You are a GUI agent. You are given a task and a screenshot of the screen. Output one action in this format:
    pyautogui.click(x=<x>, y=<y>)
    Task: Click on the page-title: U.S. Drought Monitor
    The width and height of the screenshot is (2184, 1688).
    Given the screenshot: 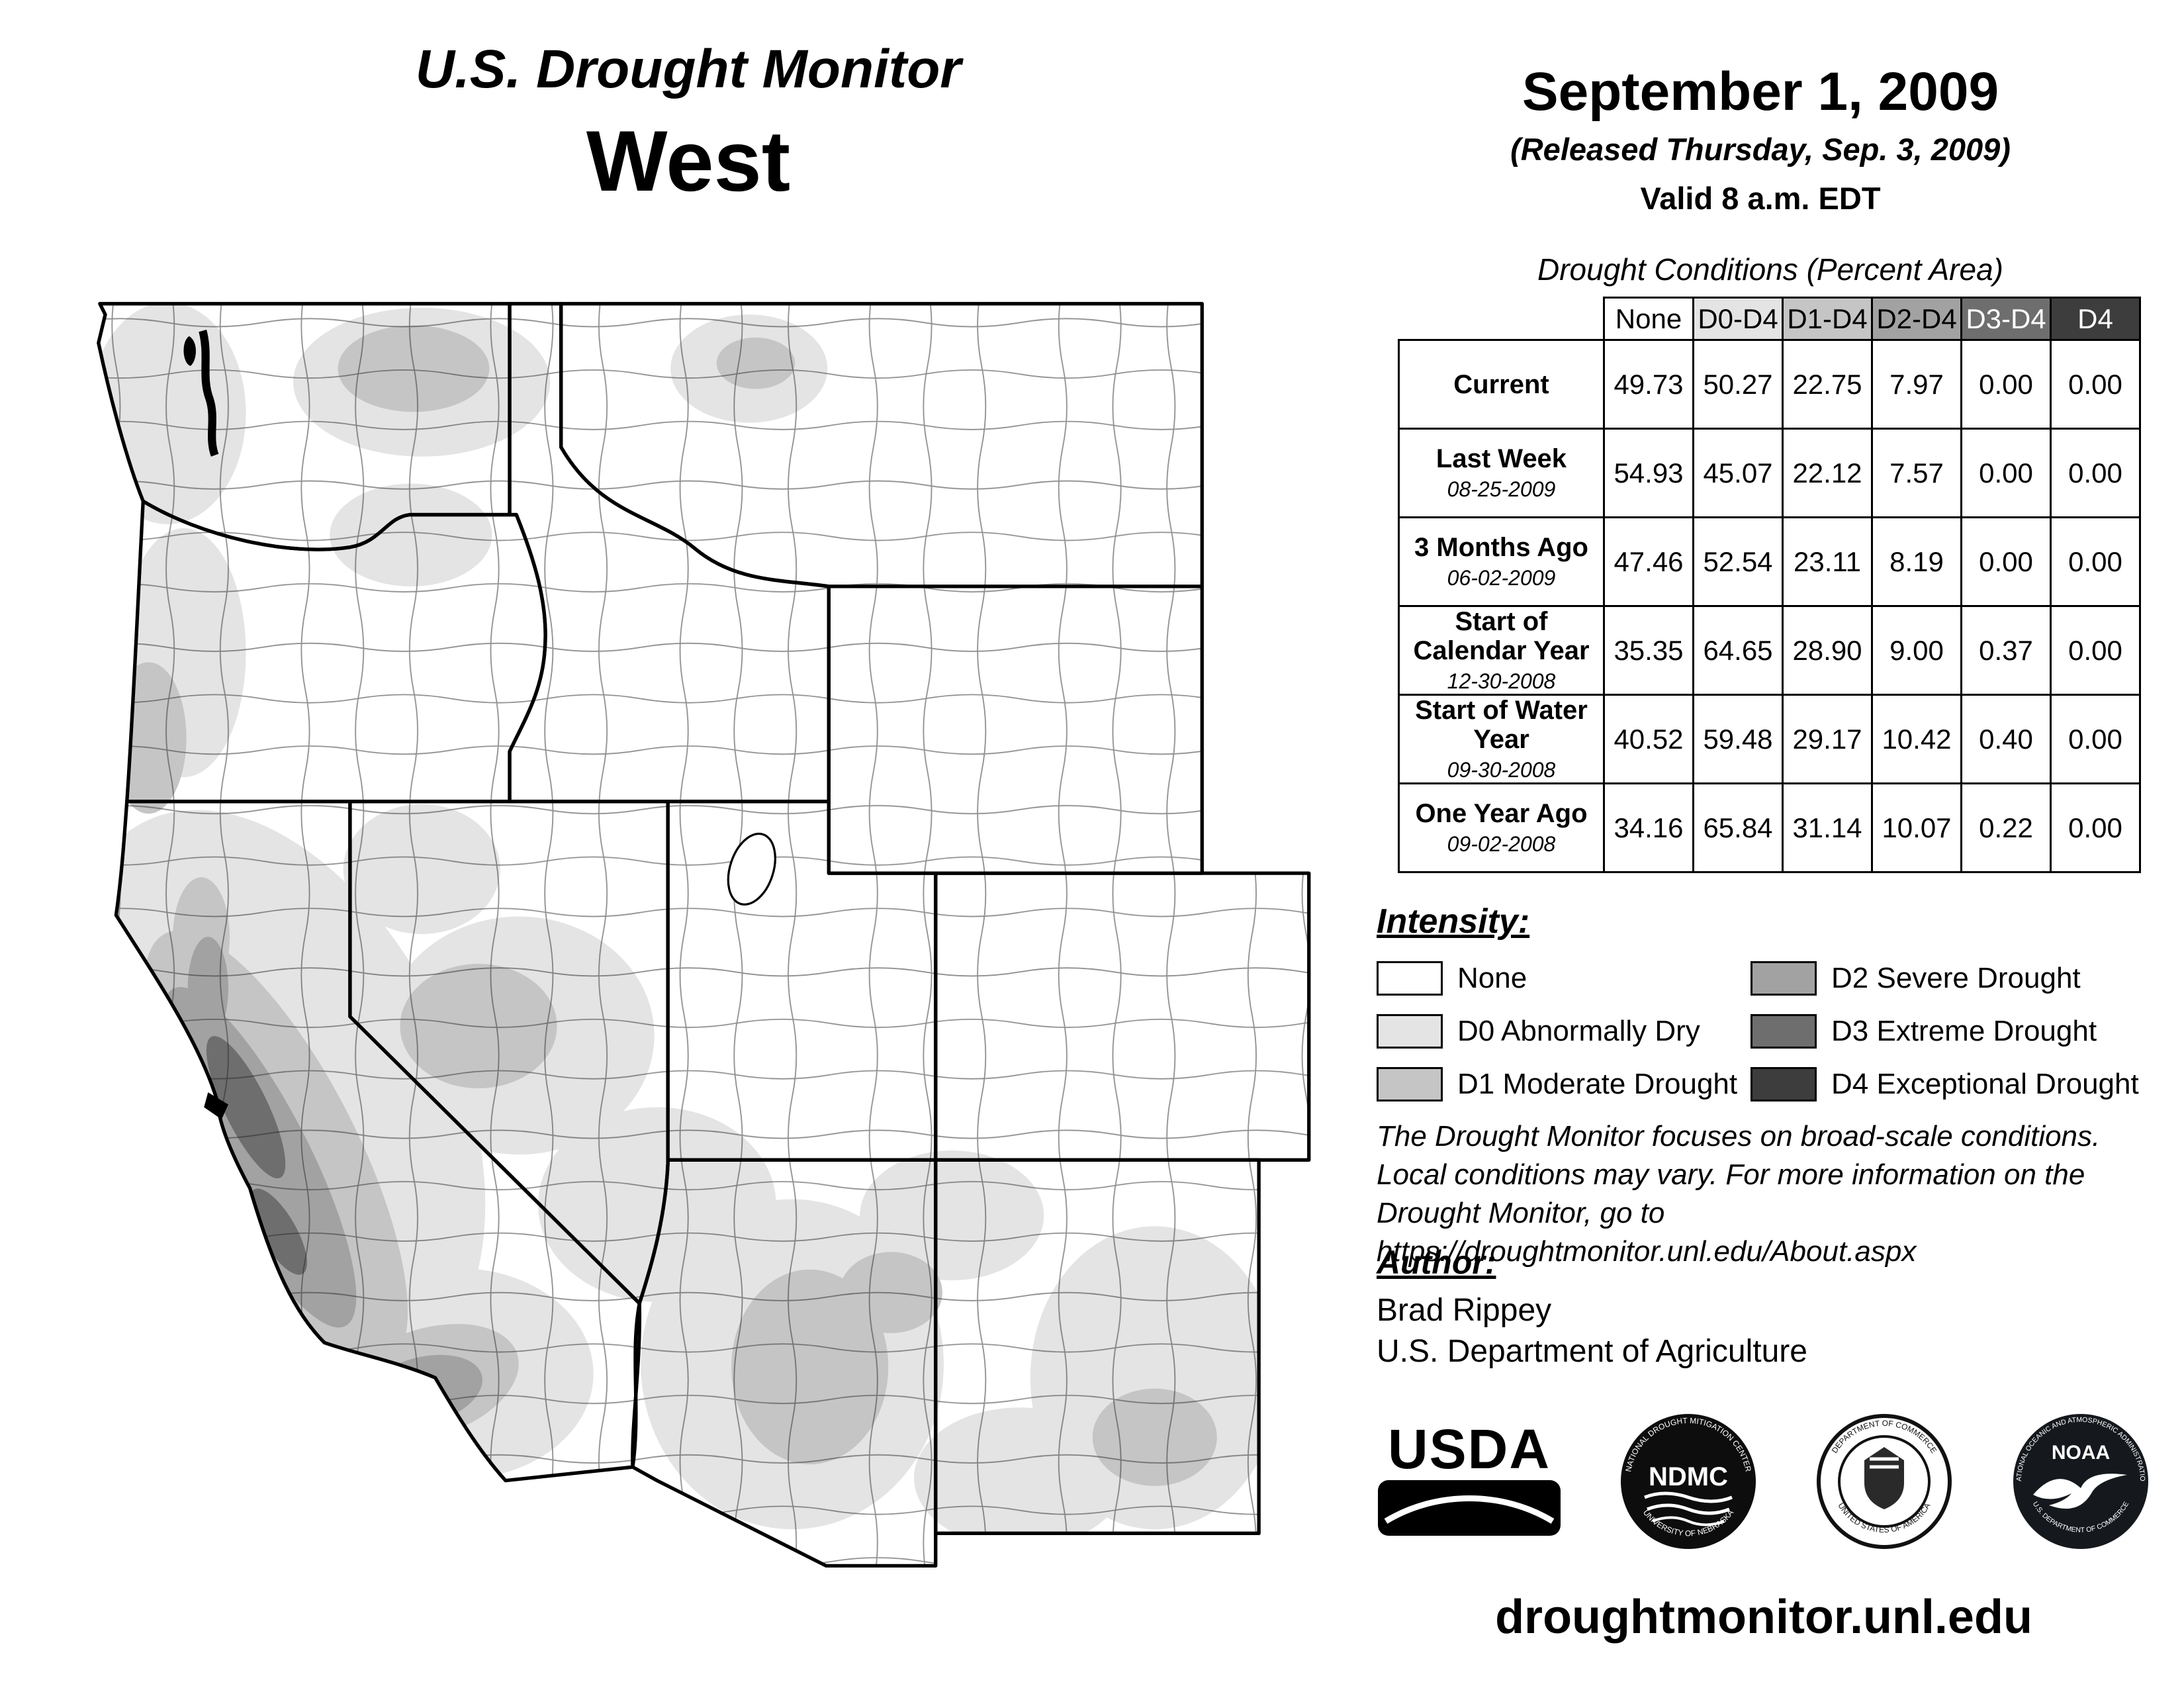 What is the action you would take?
    pyautogui.click(x=688, y=69)
    